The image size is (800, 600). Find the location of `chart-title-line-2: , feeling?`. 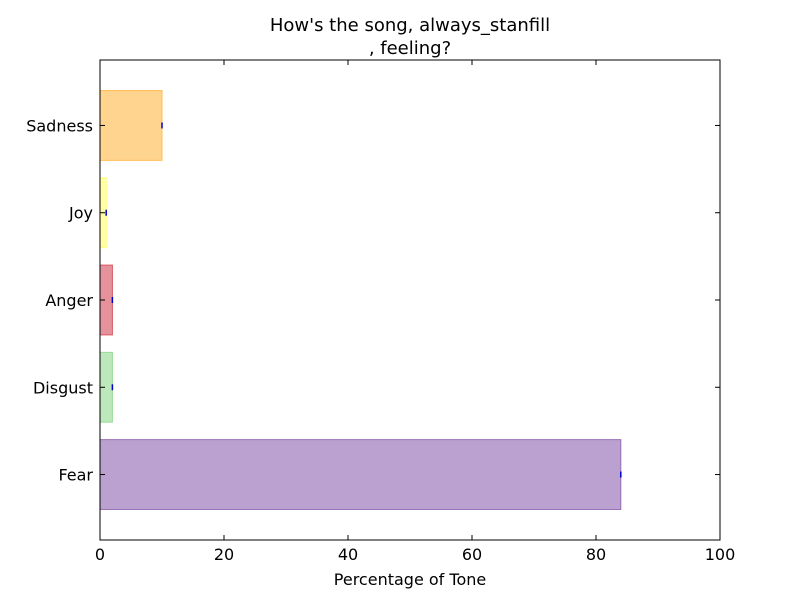

chart-title-line-2: , feeling? is located at coordinates (410, 48).